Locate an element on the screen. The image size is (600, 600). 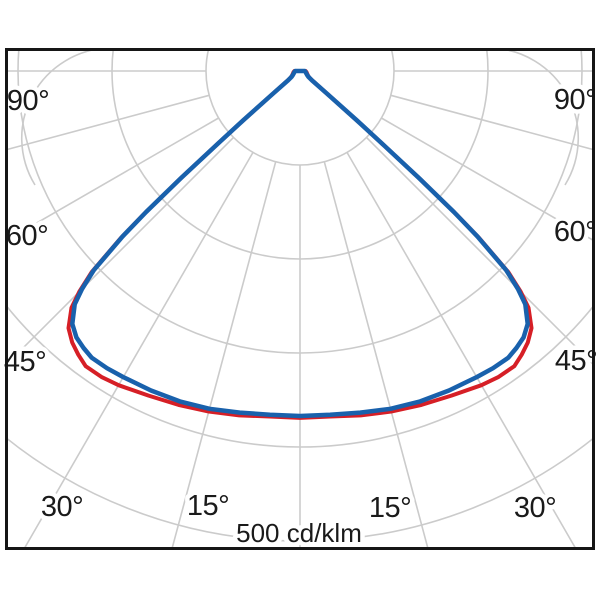
grid-corner-meridian-left is located at coordinates (65, 117).